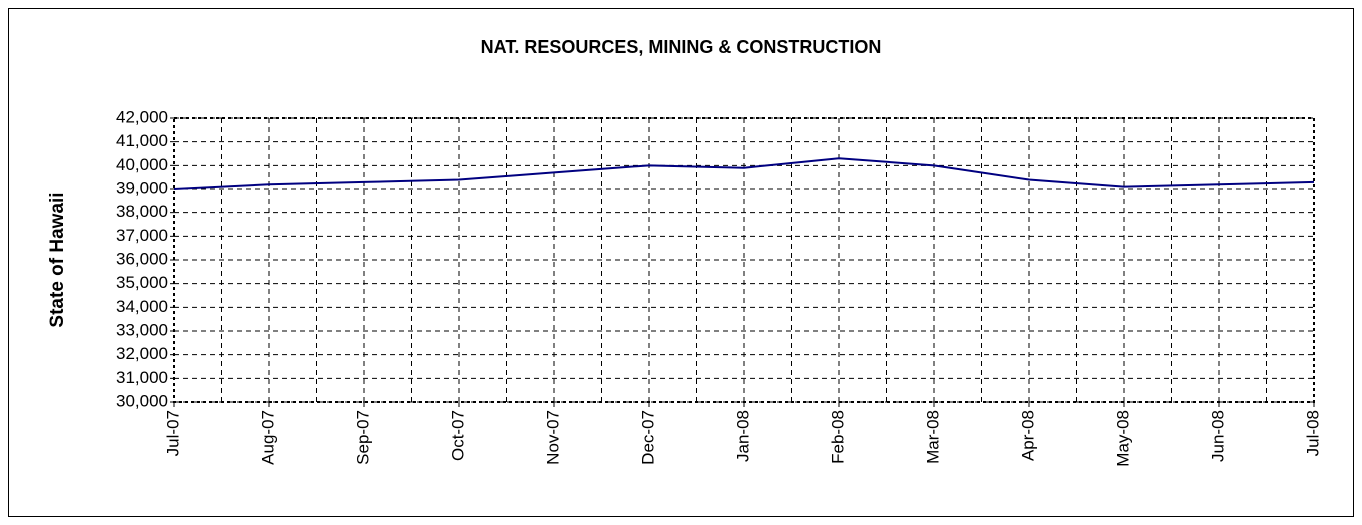 This screenshot has width=1362, height=525. What do you see at coordinates (552, 437) in the screenshot?
I see `x-tick-label: Nov-07` at bounding box center [552, 437].